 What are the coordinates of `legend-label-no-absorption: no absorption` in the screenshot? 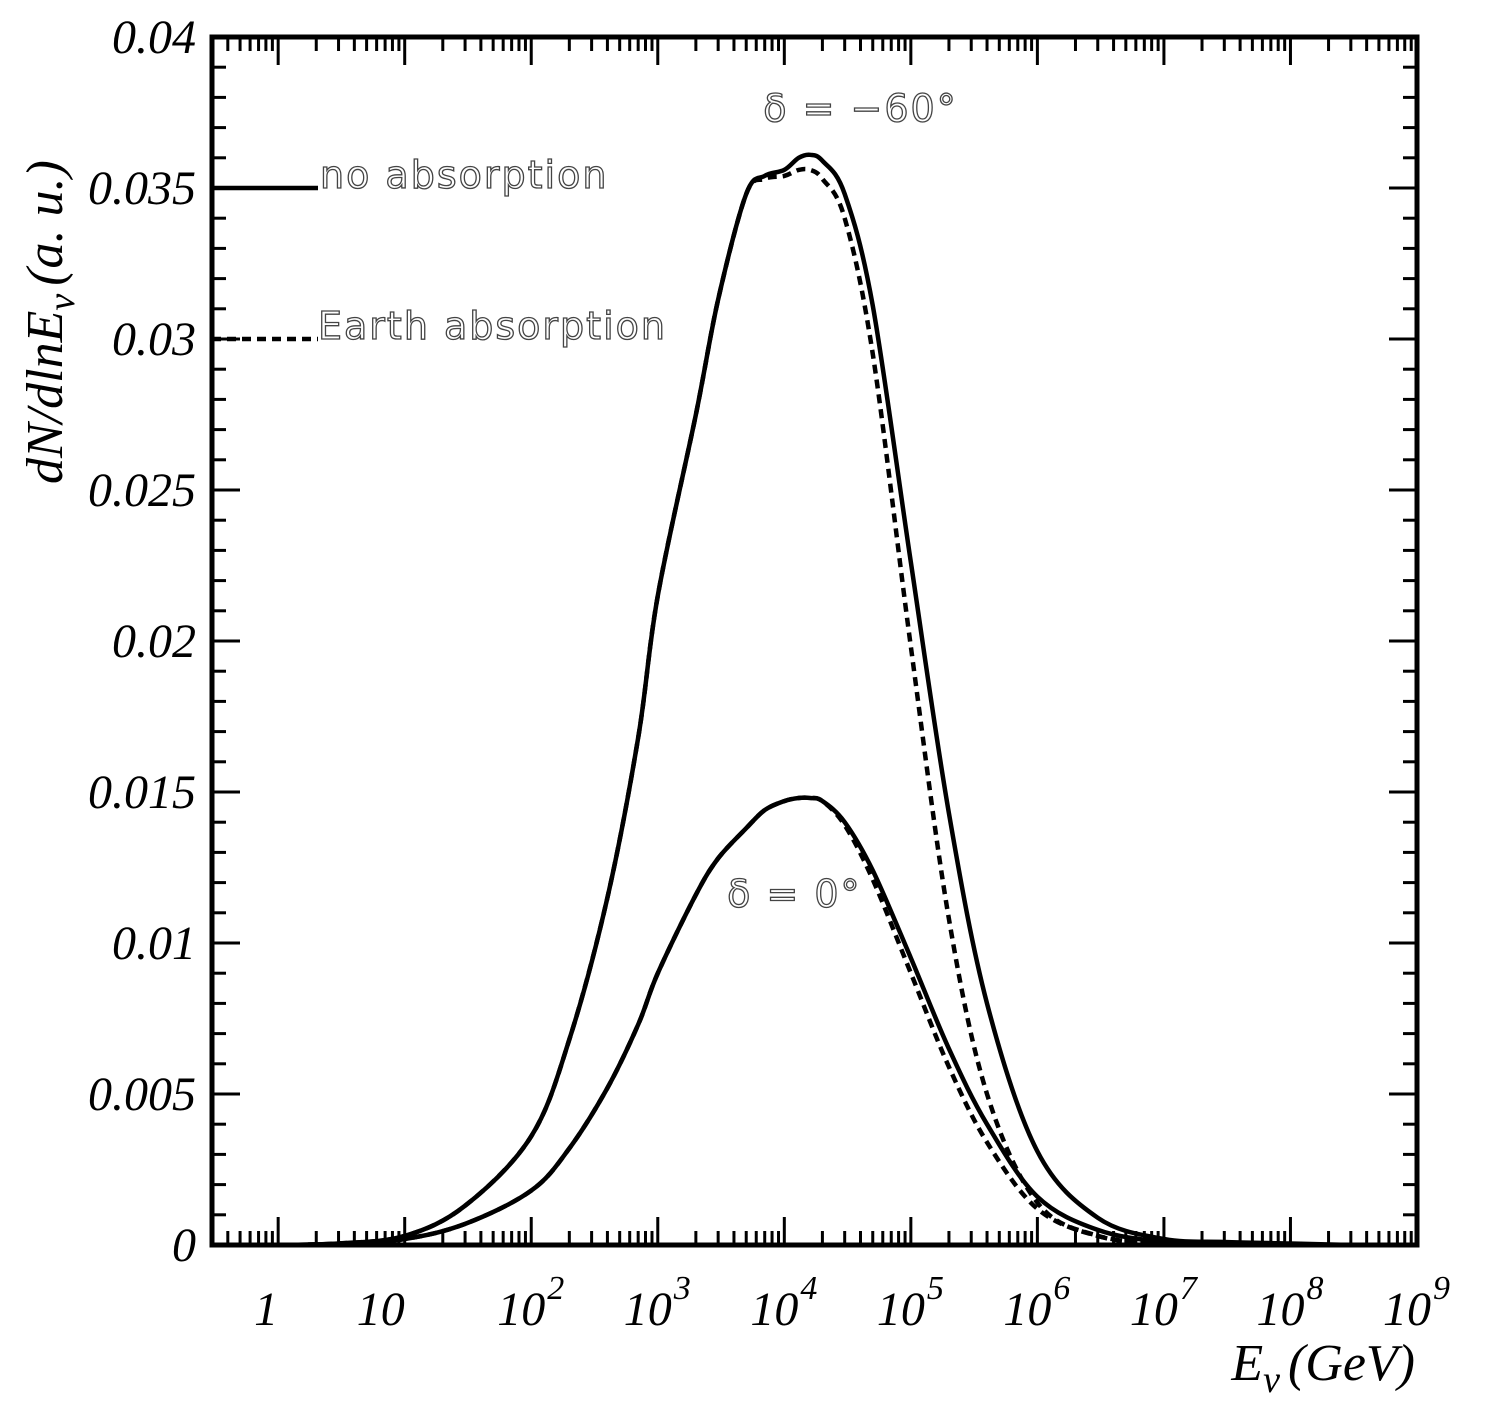 It's located at (464, 175).